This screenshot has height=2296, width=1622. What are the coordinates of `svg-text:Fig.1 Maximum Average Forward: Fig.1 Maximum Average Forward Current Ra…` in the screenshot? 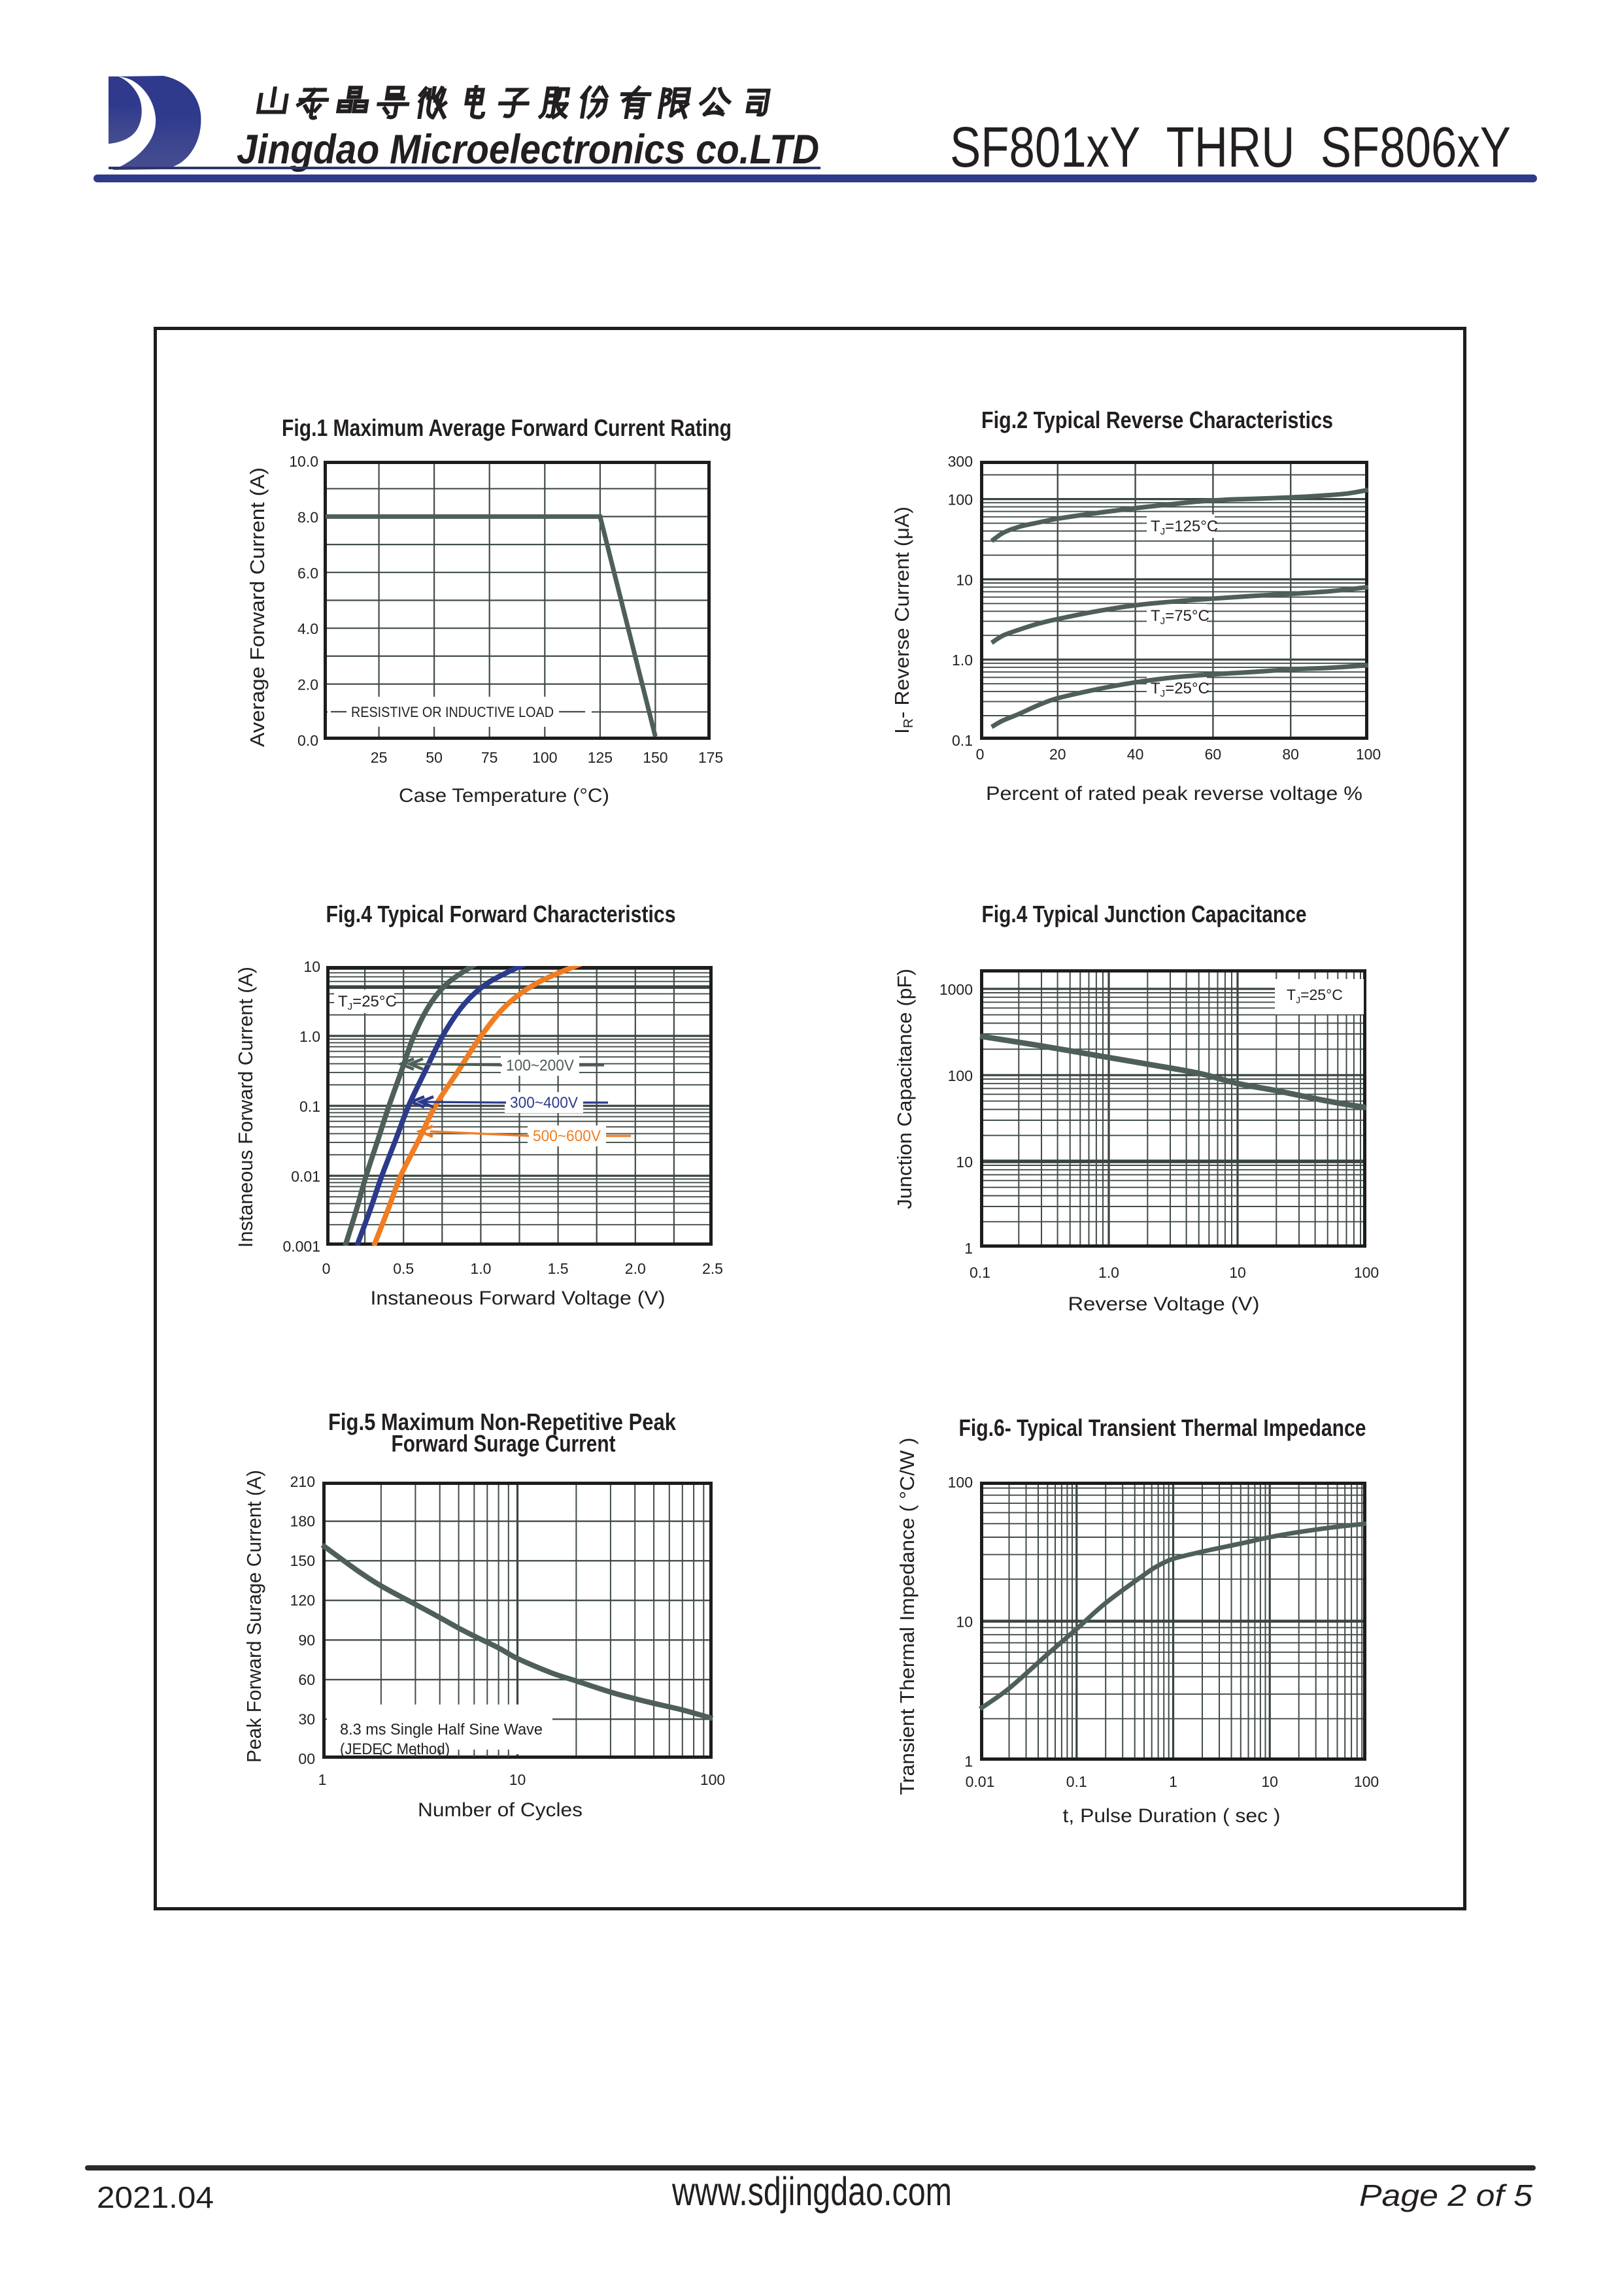 It's located at (507, 427).